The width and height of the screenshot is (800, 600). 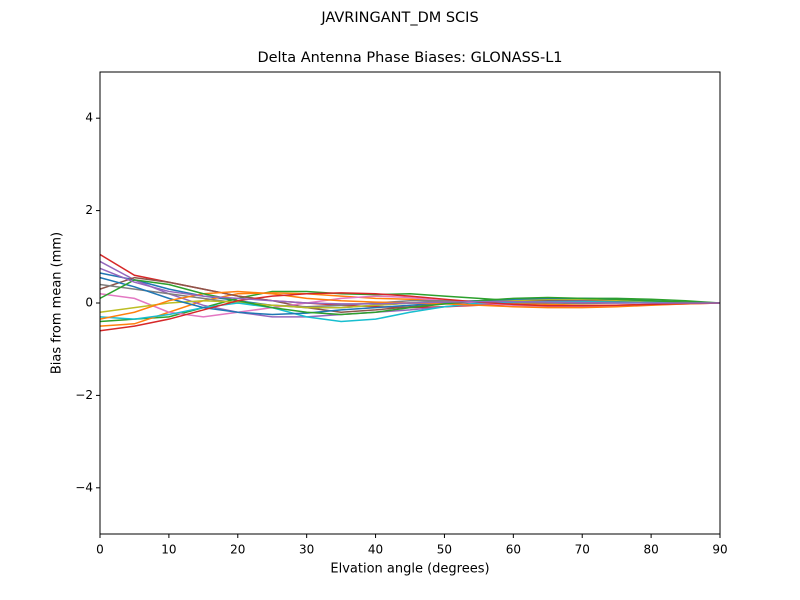 I want to click on x-tick-label: 0, so click(x=100, y=550).